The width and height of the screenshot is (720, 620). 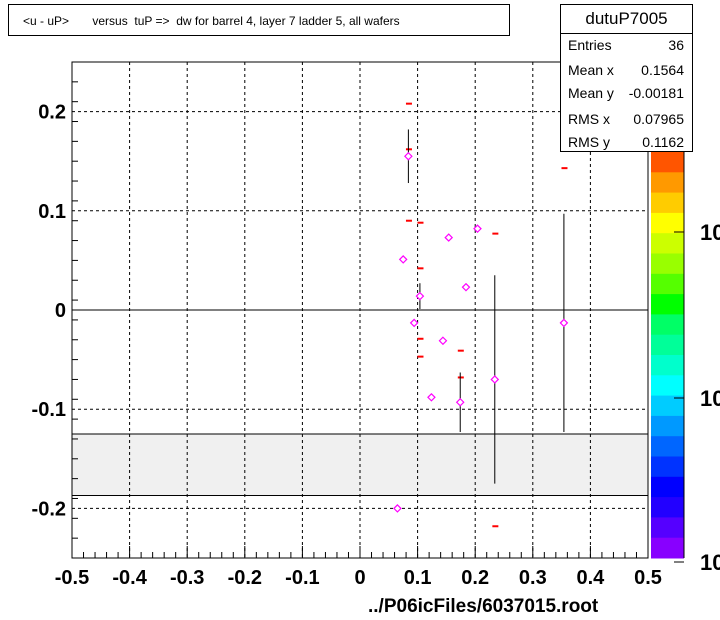 What do you see at coordinates (648, 578) in the screenshot?
I see `x-tick-label: 0.5` at bounding box center [648, 578].